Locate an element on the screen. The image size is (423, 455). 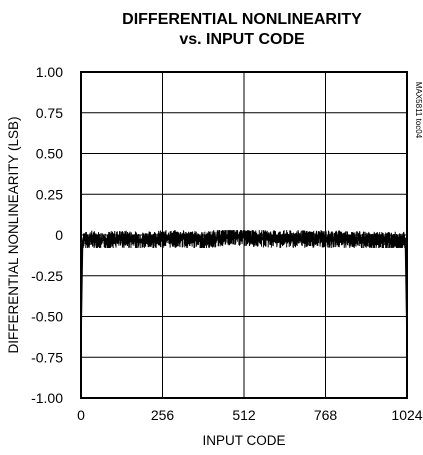
y-tick-label-4: 0 is located at coordinates (59, 235).